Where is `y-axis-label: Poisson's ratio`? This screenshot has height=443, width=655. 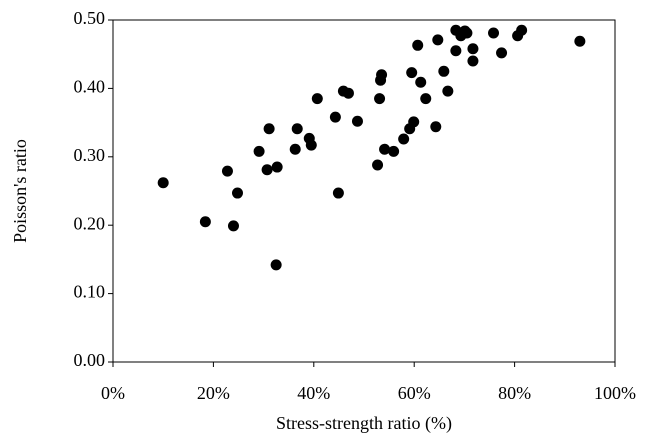
y-axis-label: Poisson's ratio is located at coordinates (20, 191).